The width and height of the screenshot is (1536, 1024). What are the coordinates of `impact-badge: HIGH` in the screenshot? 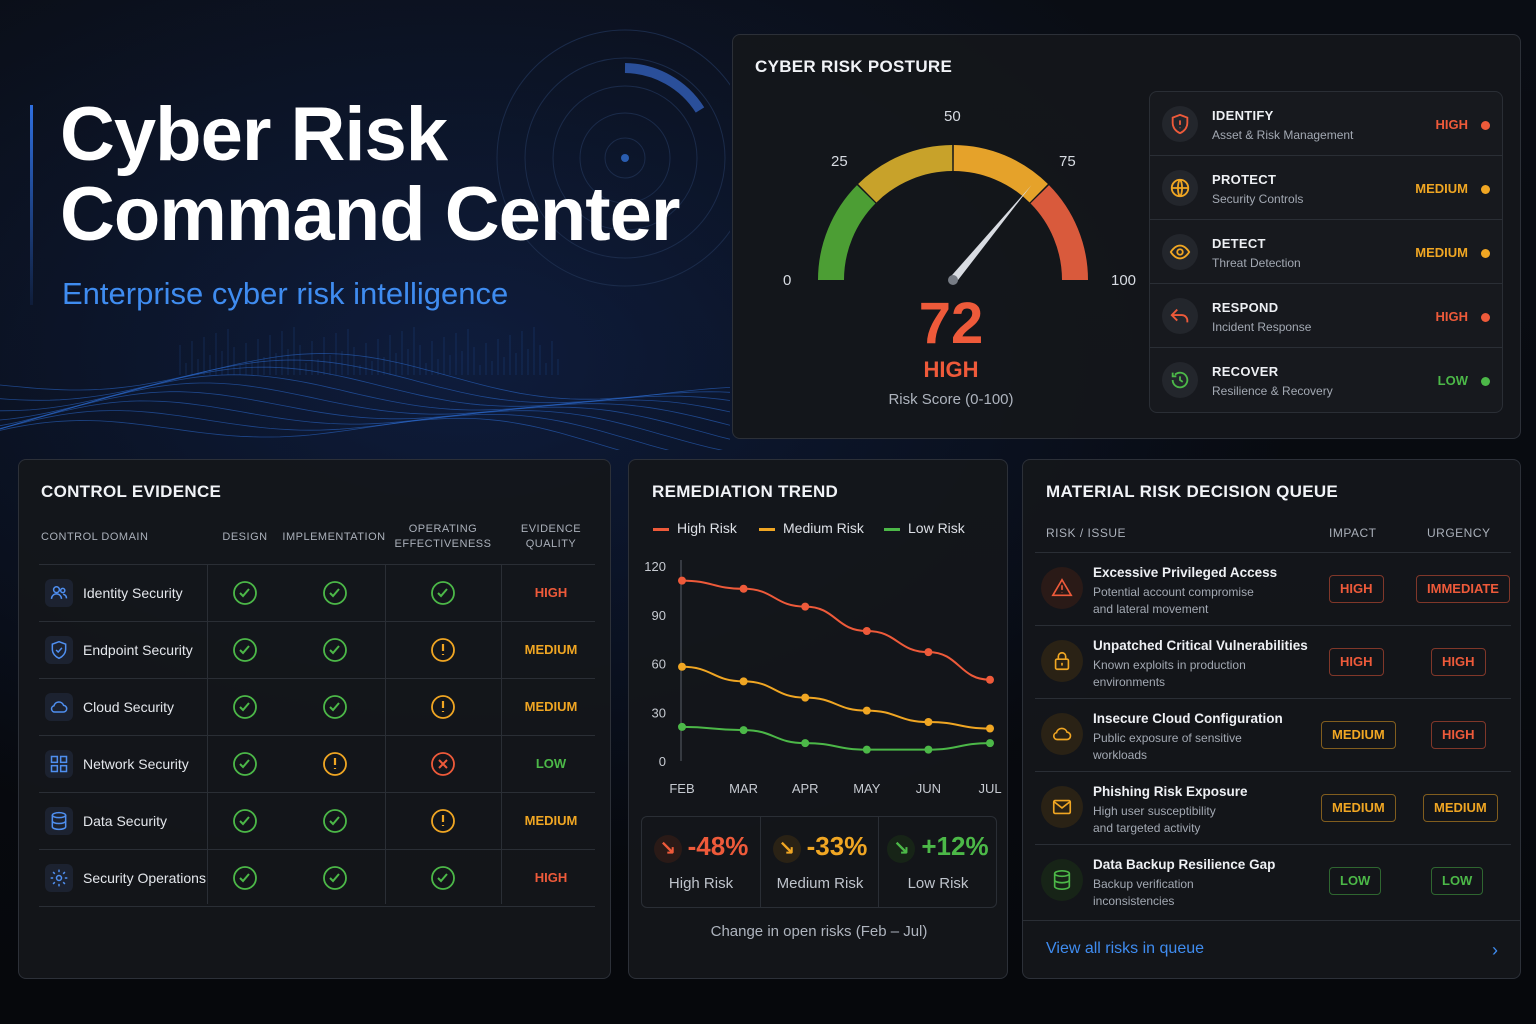 It's located at (1356, 589).